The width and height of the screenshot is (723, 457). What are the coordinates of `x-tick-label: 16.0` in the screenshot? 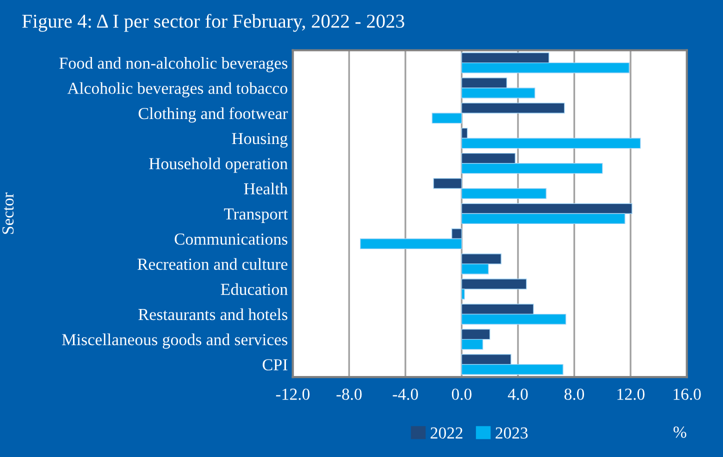 It's located at (687, 394).